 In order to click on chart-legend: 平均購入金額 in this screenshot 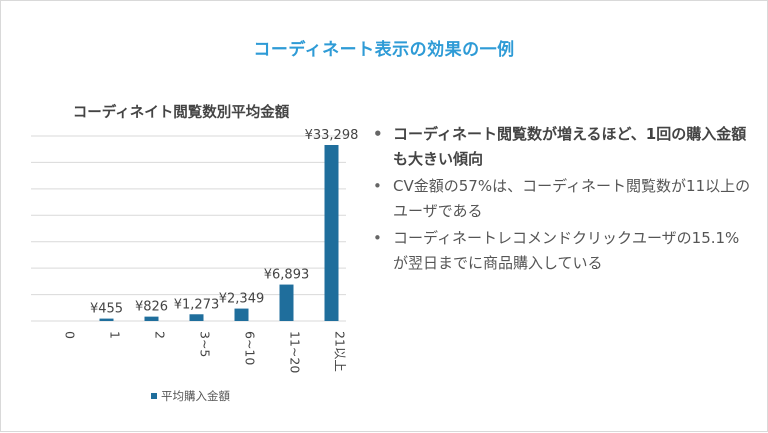, I will do `click(190, 396)`.